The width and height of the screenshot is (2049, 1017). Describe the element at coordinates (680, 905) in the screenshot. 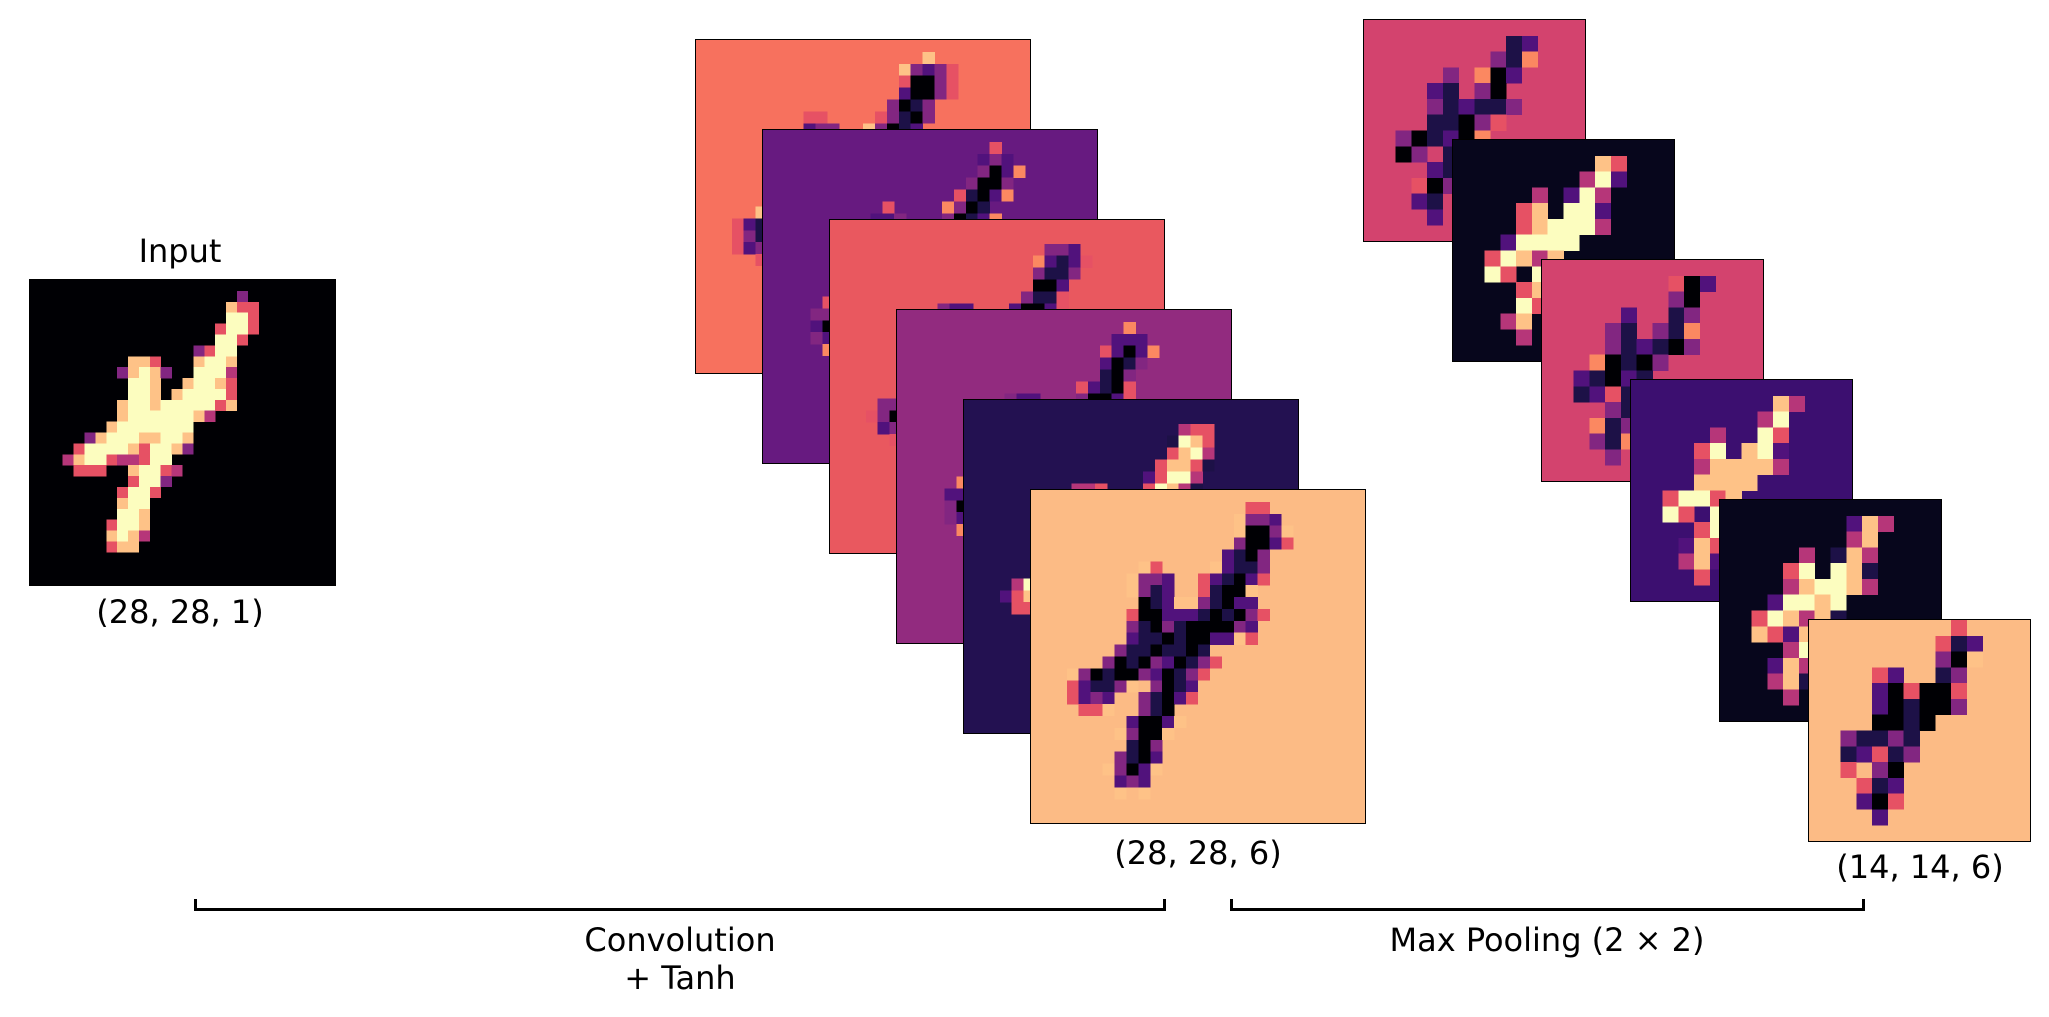

I see `conv-bracket` at that location.